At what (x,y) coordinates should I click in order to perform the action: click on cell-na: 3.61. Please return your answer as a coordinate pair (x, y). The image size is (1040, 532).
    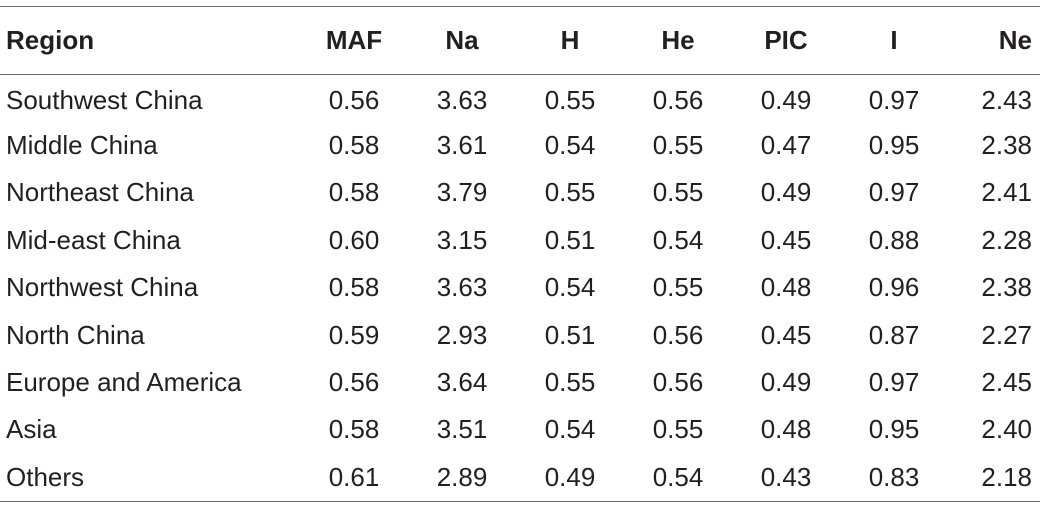
    Looking at the image, I should click on (462, 145).